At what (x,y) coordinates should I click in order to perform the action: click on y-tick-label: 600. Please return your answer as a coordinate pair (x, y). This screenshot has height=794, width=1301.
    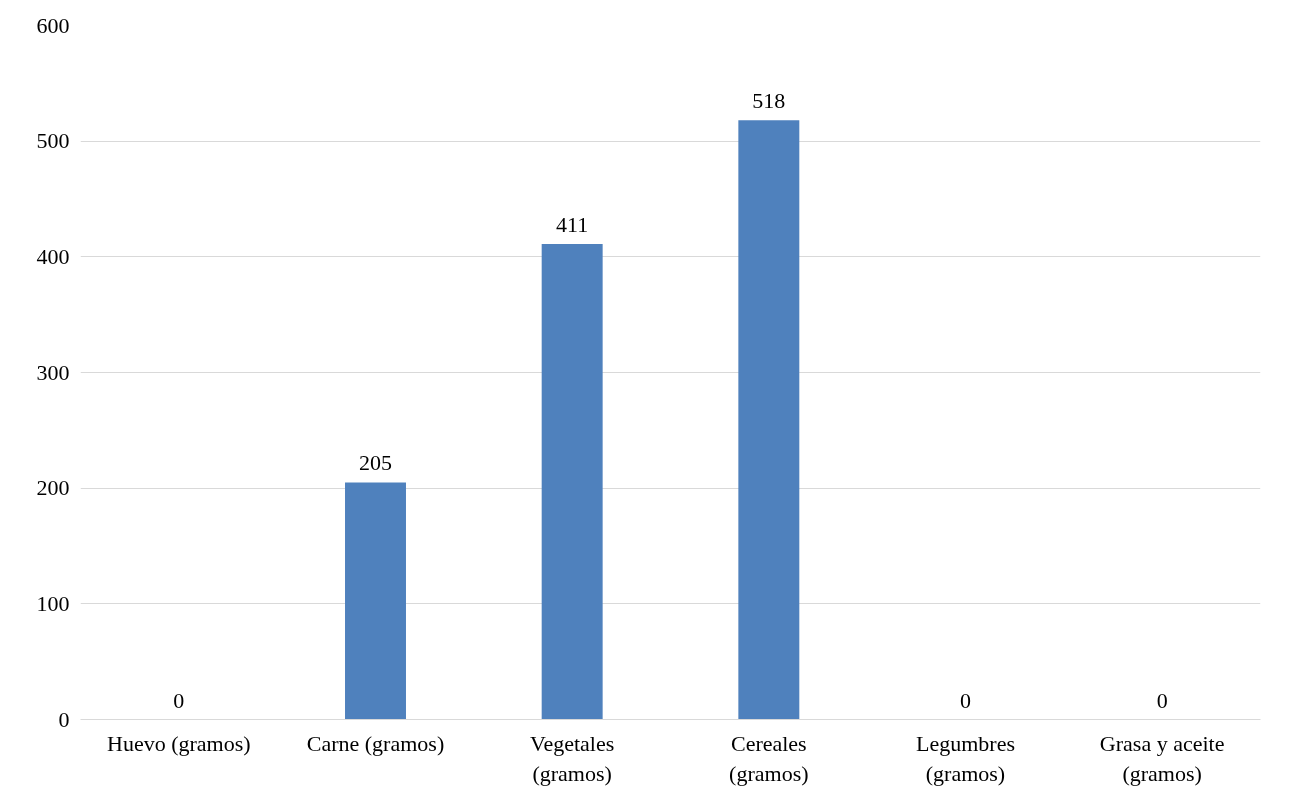
    Looking at the image, I should click on (53, 25).